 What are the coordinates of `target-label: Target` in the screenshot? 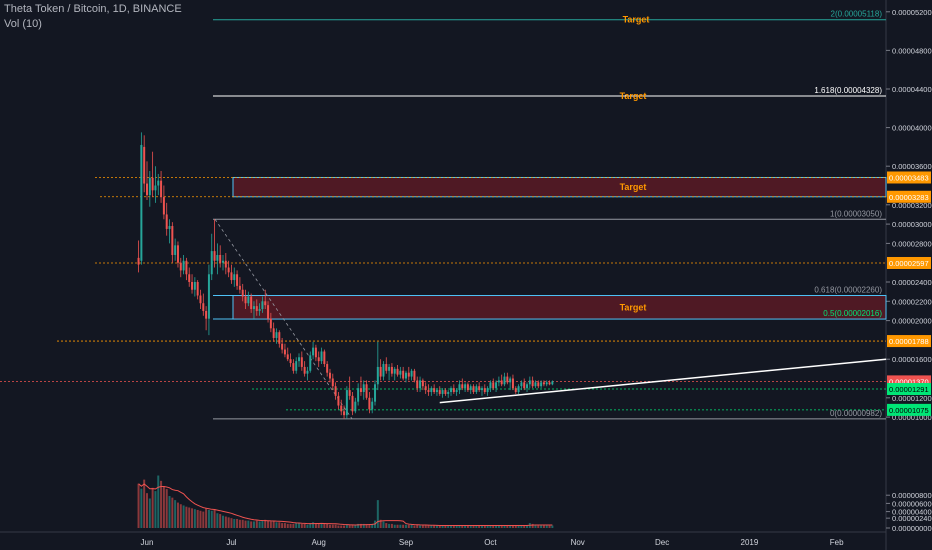 It's located at (633, 307).